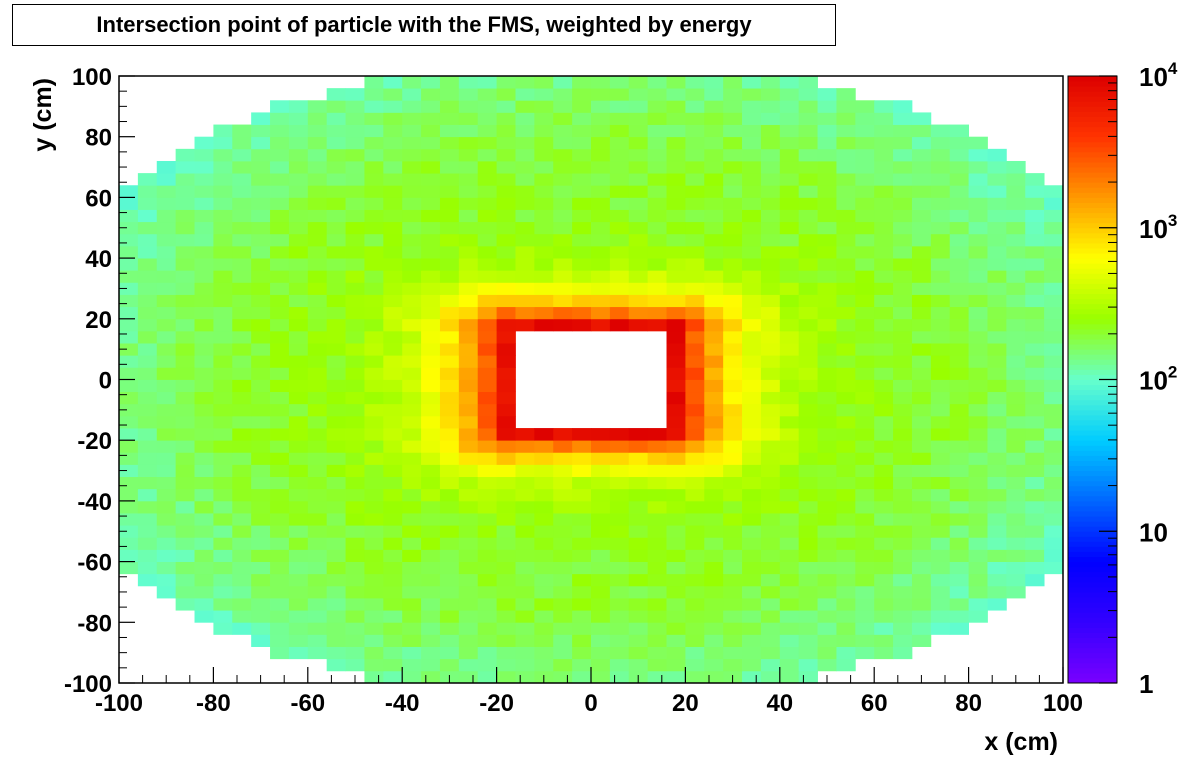 The width and height of the screenshot is (1182, 759). I want to click on x-tick-label: 20, so click(685, 703).